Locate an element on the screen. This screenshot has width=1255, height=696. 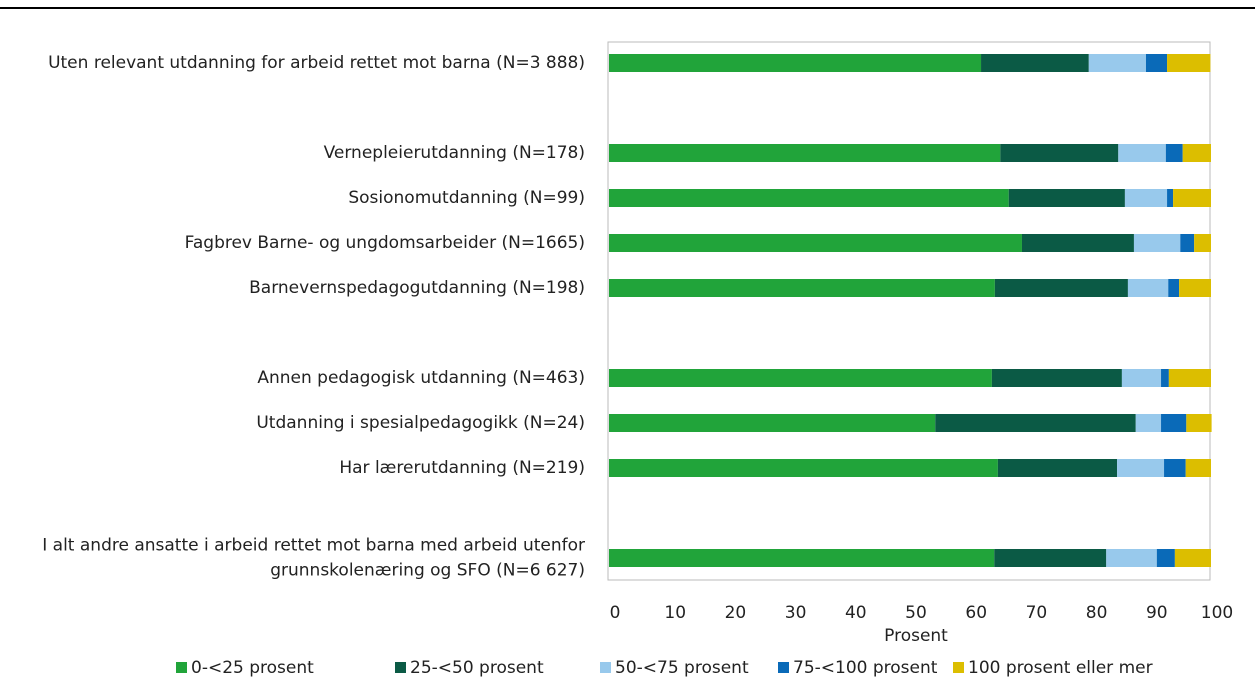
x-tick-label: 40 is located at coordinates (856, 613).